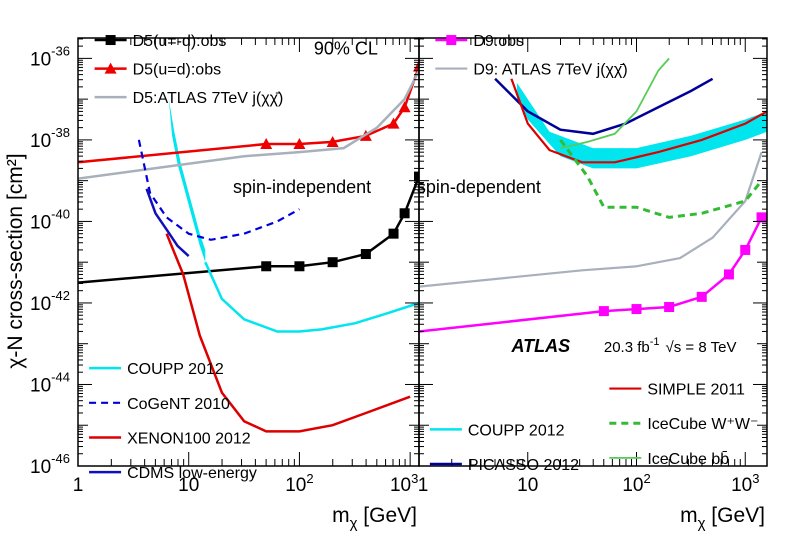 This screenshot has height=534, width=789. I want to click on legend-entry-picasso-2012: PICASSO 2012, so click(504, 465).